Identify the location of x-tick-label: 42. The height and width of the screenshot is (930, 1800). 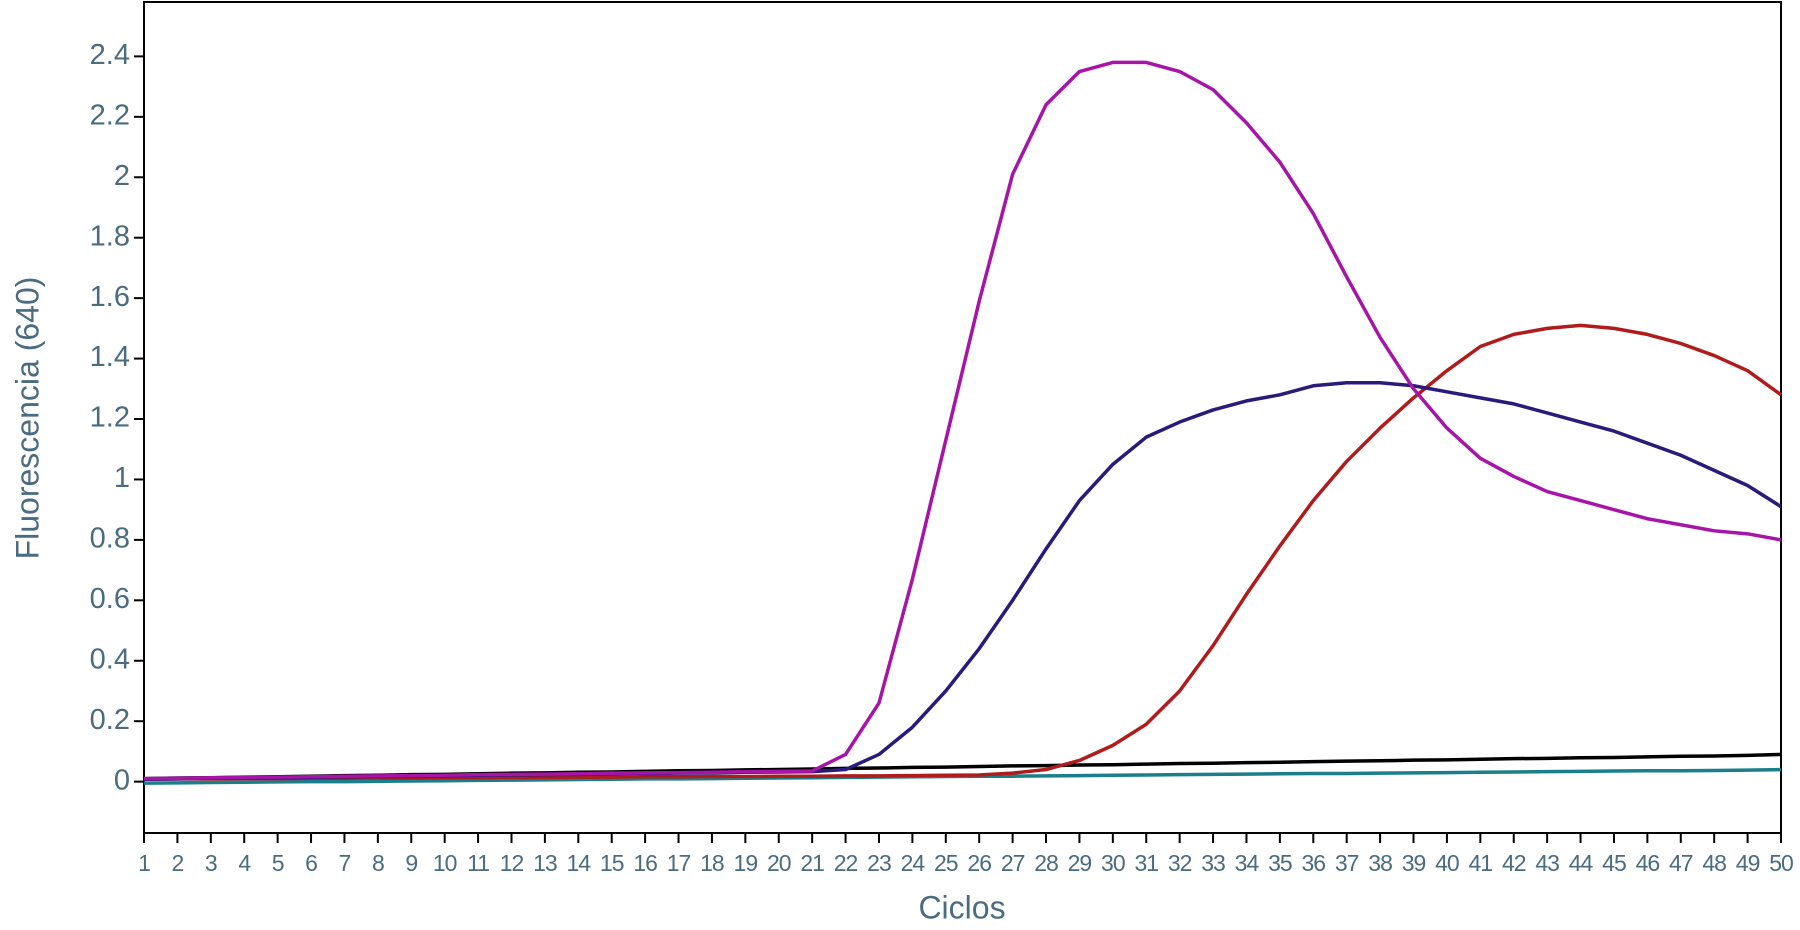
(1514, 863).